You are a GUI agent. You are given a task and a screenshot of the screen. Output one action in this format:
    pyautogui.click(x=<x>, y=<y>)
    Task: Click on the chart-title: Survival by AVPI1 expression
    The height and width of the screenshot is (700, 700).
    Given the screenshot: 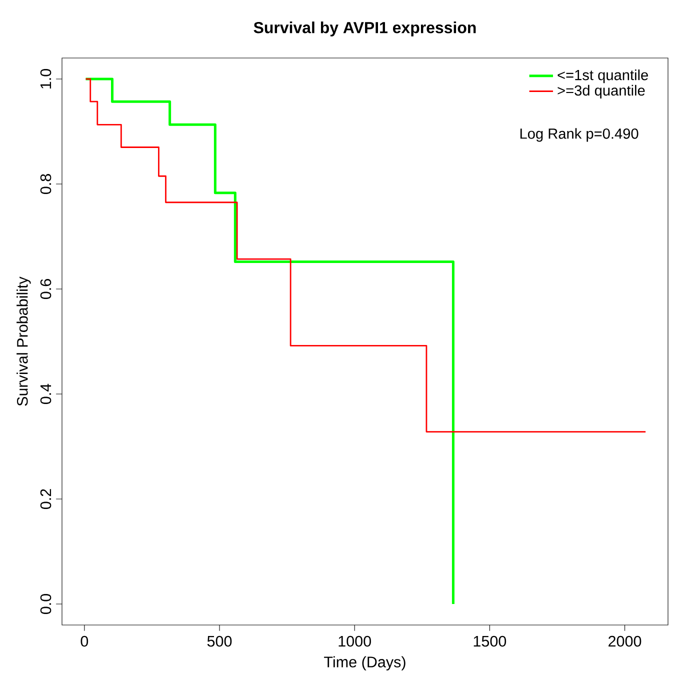 What is the action you would take?
    pyautogui.click(x=365, y=29)
    